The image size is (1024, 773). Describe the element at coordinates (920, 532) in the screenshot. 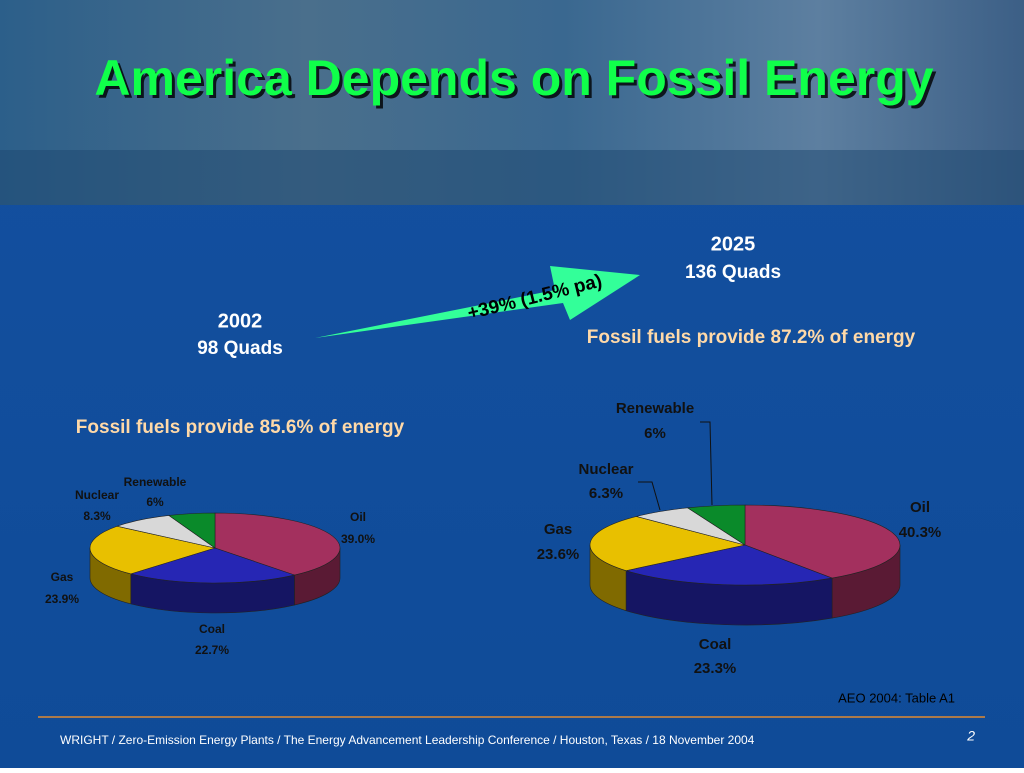

I see `slice-value: 40.3%` at that location.